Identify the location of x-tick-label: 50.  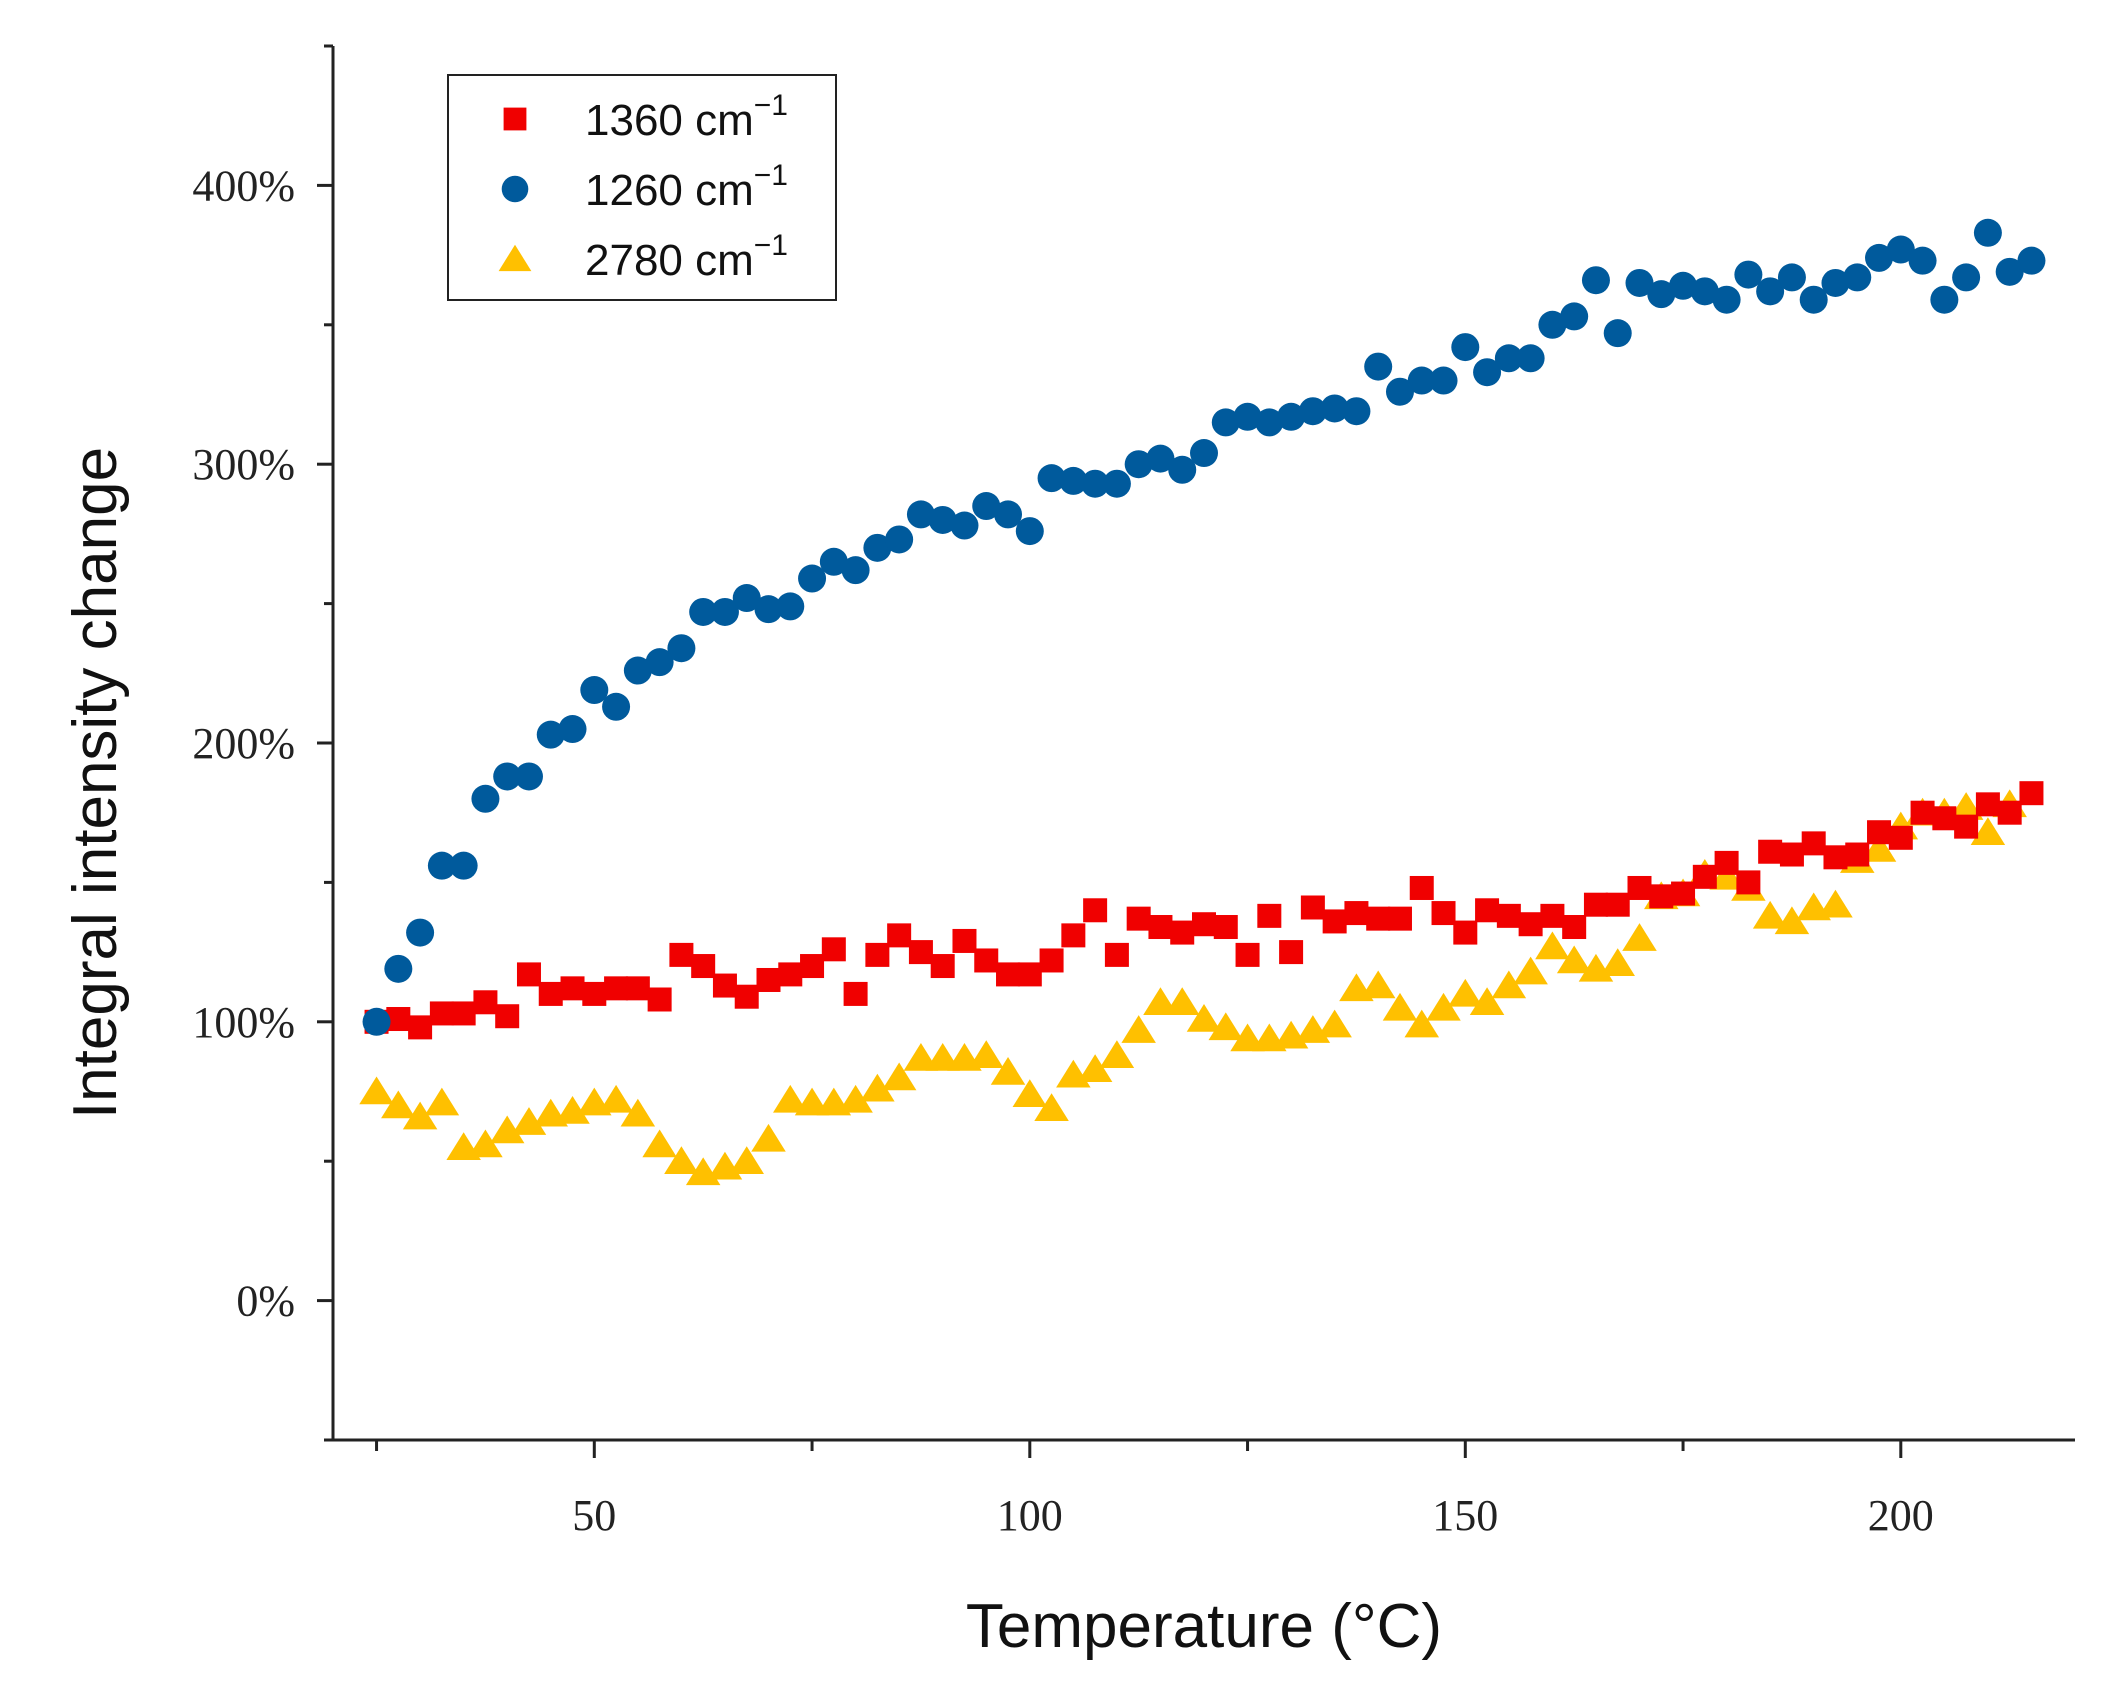
(594, 1515).